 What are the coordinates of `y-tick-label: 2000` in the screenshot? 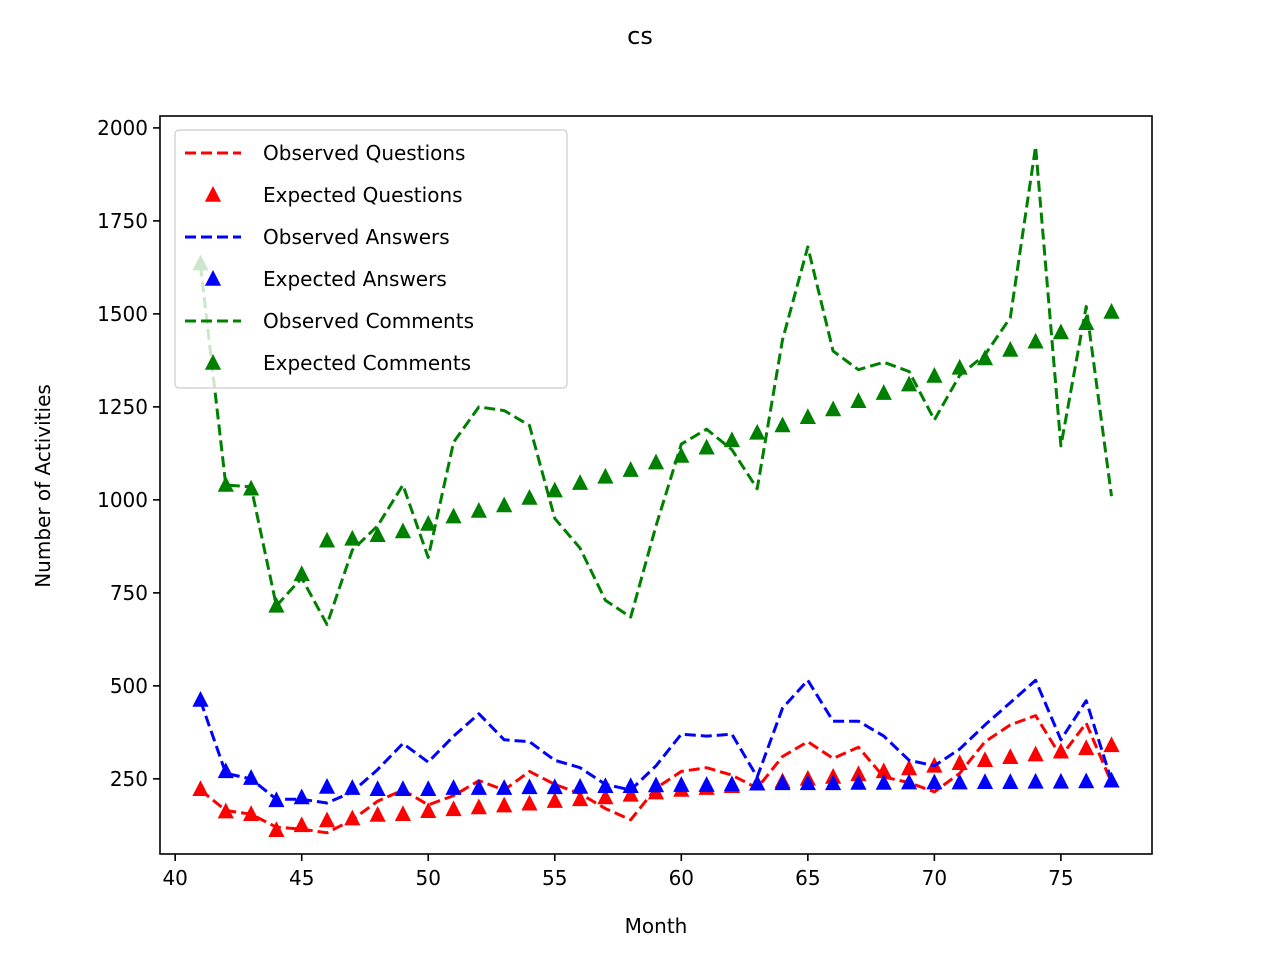 It's located at (122, 128).